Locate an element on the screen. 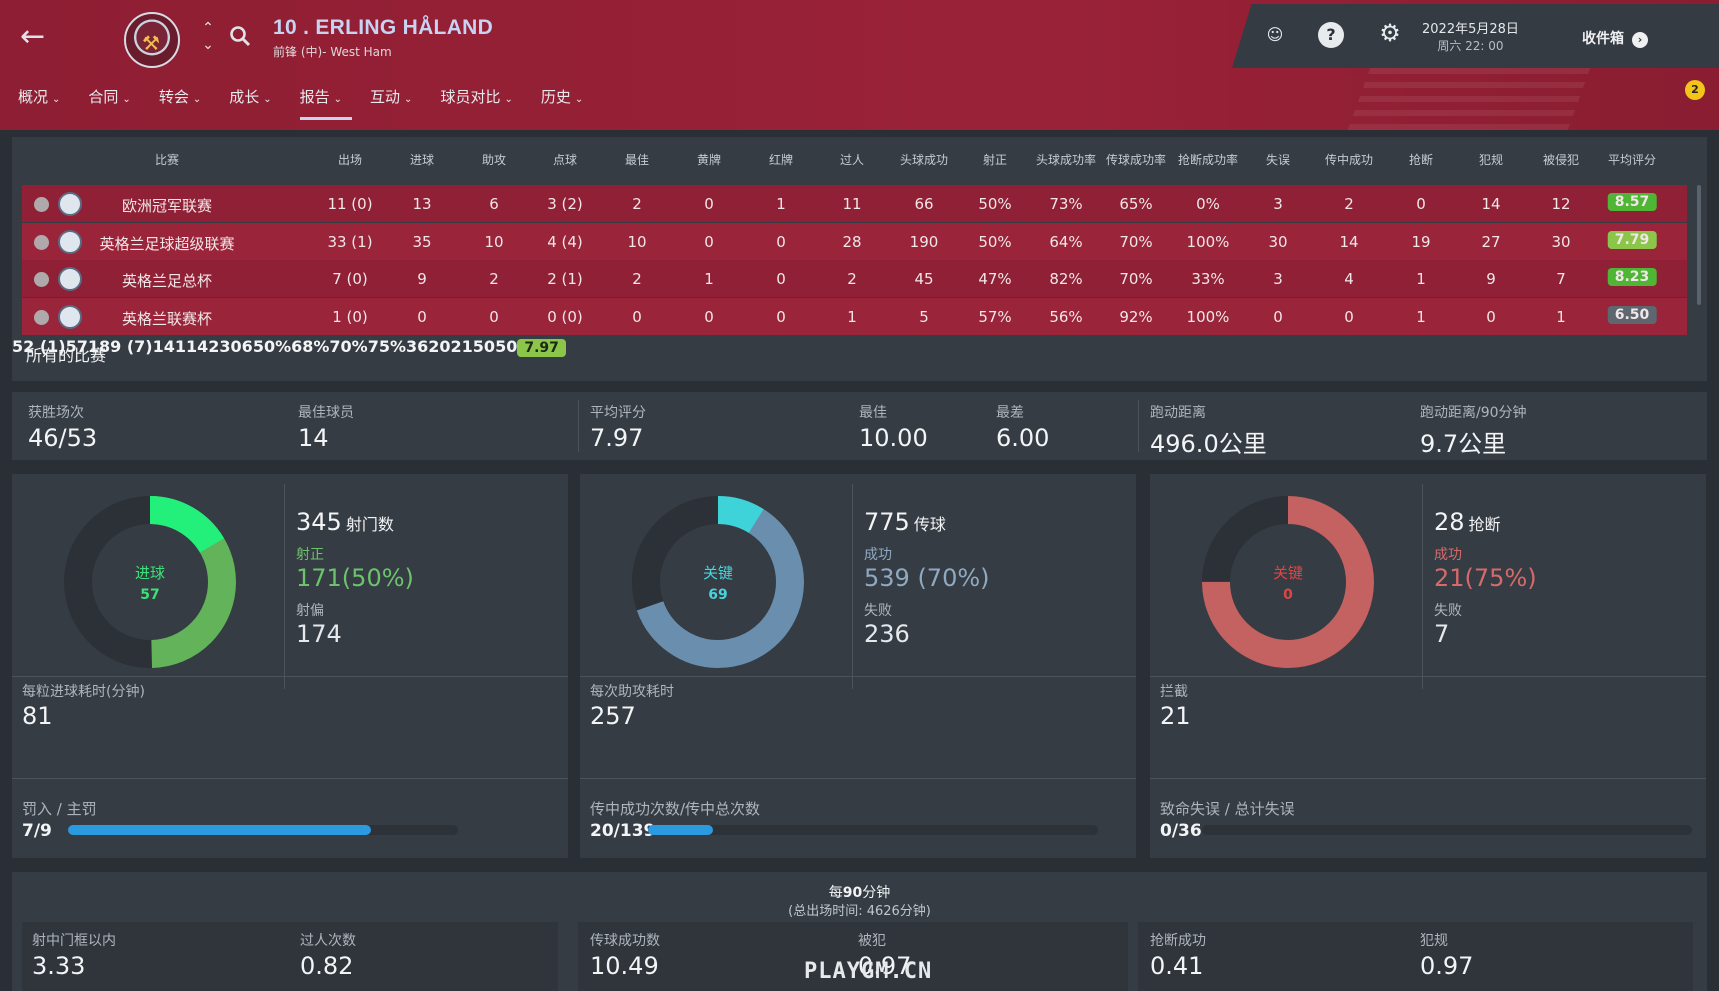 Image resolution: width=1719 pixels, height=991 pixels. hammers-icon: ⚒ is located at coordinates (151, 43).